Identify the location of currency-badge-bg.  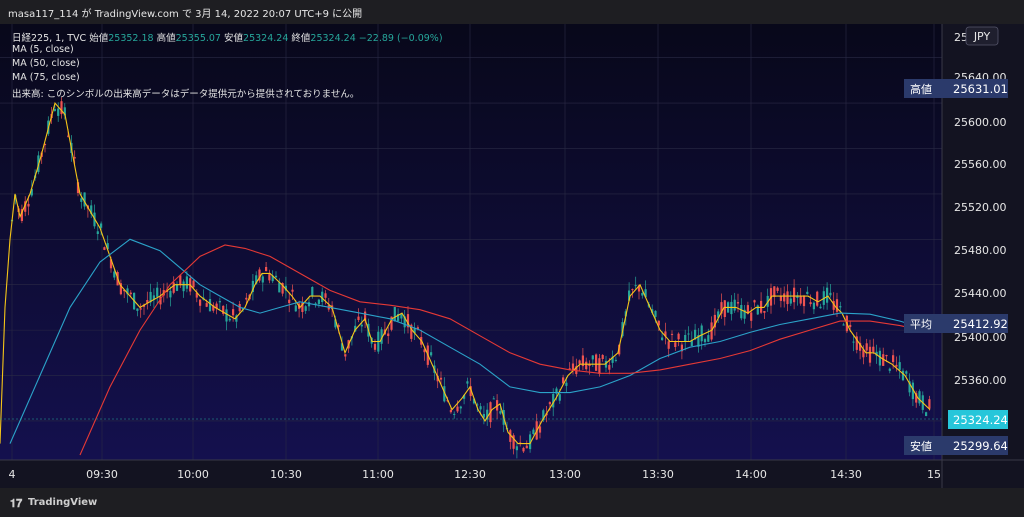
(982, 36).